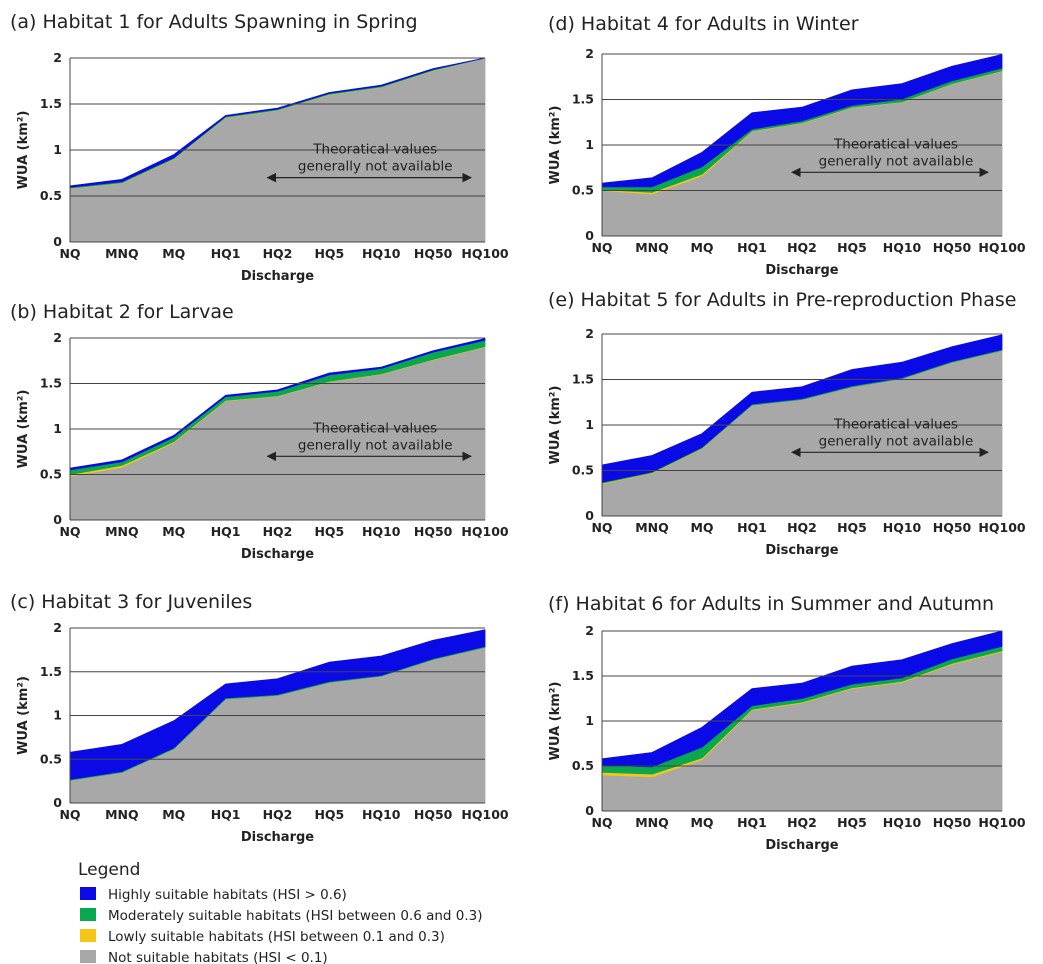  What do you see at coordinates (122, 312) in the screenshot?
I see `chart-title: (b) Habitat 2 for Larvae` at bounding box center [122, 312].